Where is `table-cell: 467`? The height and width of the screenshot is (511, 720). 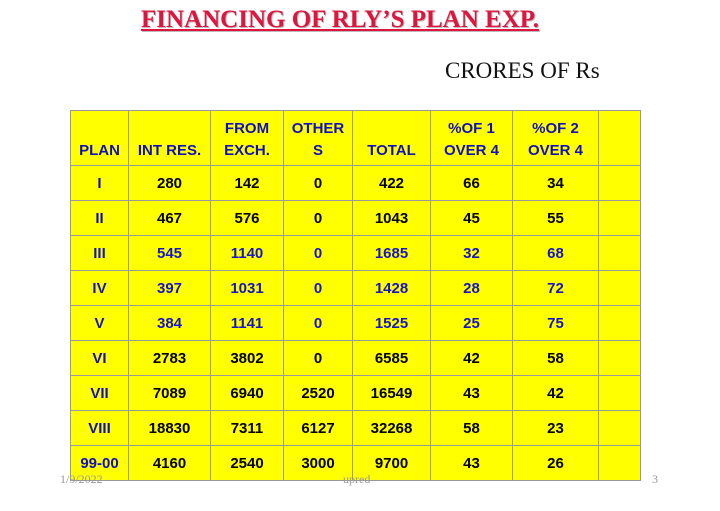
table-cell: 467 is located at coordinates (169, 218).